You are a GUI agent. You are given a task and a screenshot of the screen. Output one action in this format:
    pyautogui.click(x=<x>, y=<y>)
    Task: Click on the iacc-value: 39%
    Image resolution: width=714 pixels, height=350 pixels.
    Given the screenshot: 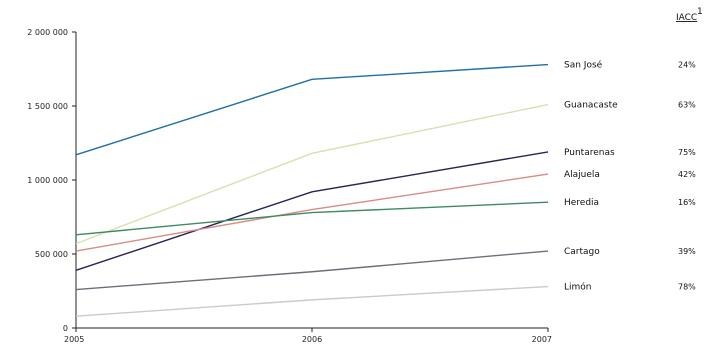 What is the action you would take?
    pyautogui.click(x=687, y=251)
    